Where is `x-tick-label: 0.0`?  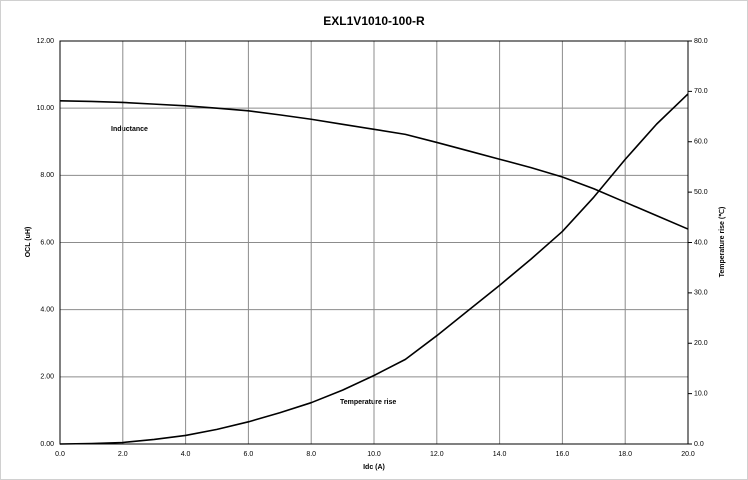
x-tick-label: 0.0 is located at coordinates (60, 454).